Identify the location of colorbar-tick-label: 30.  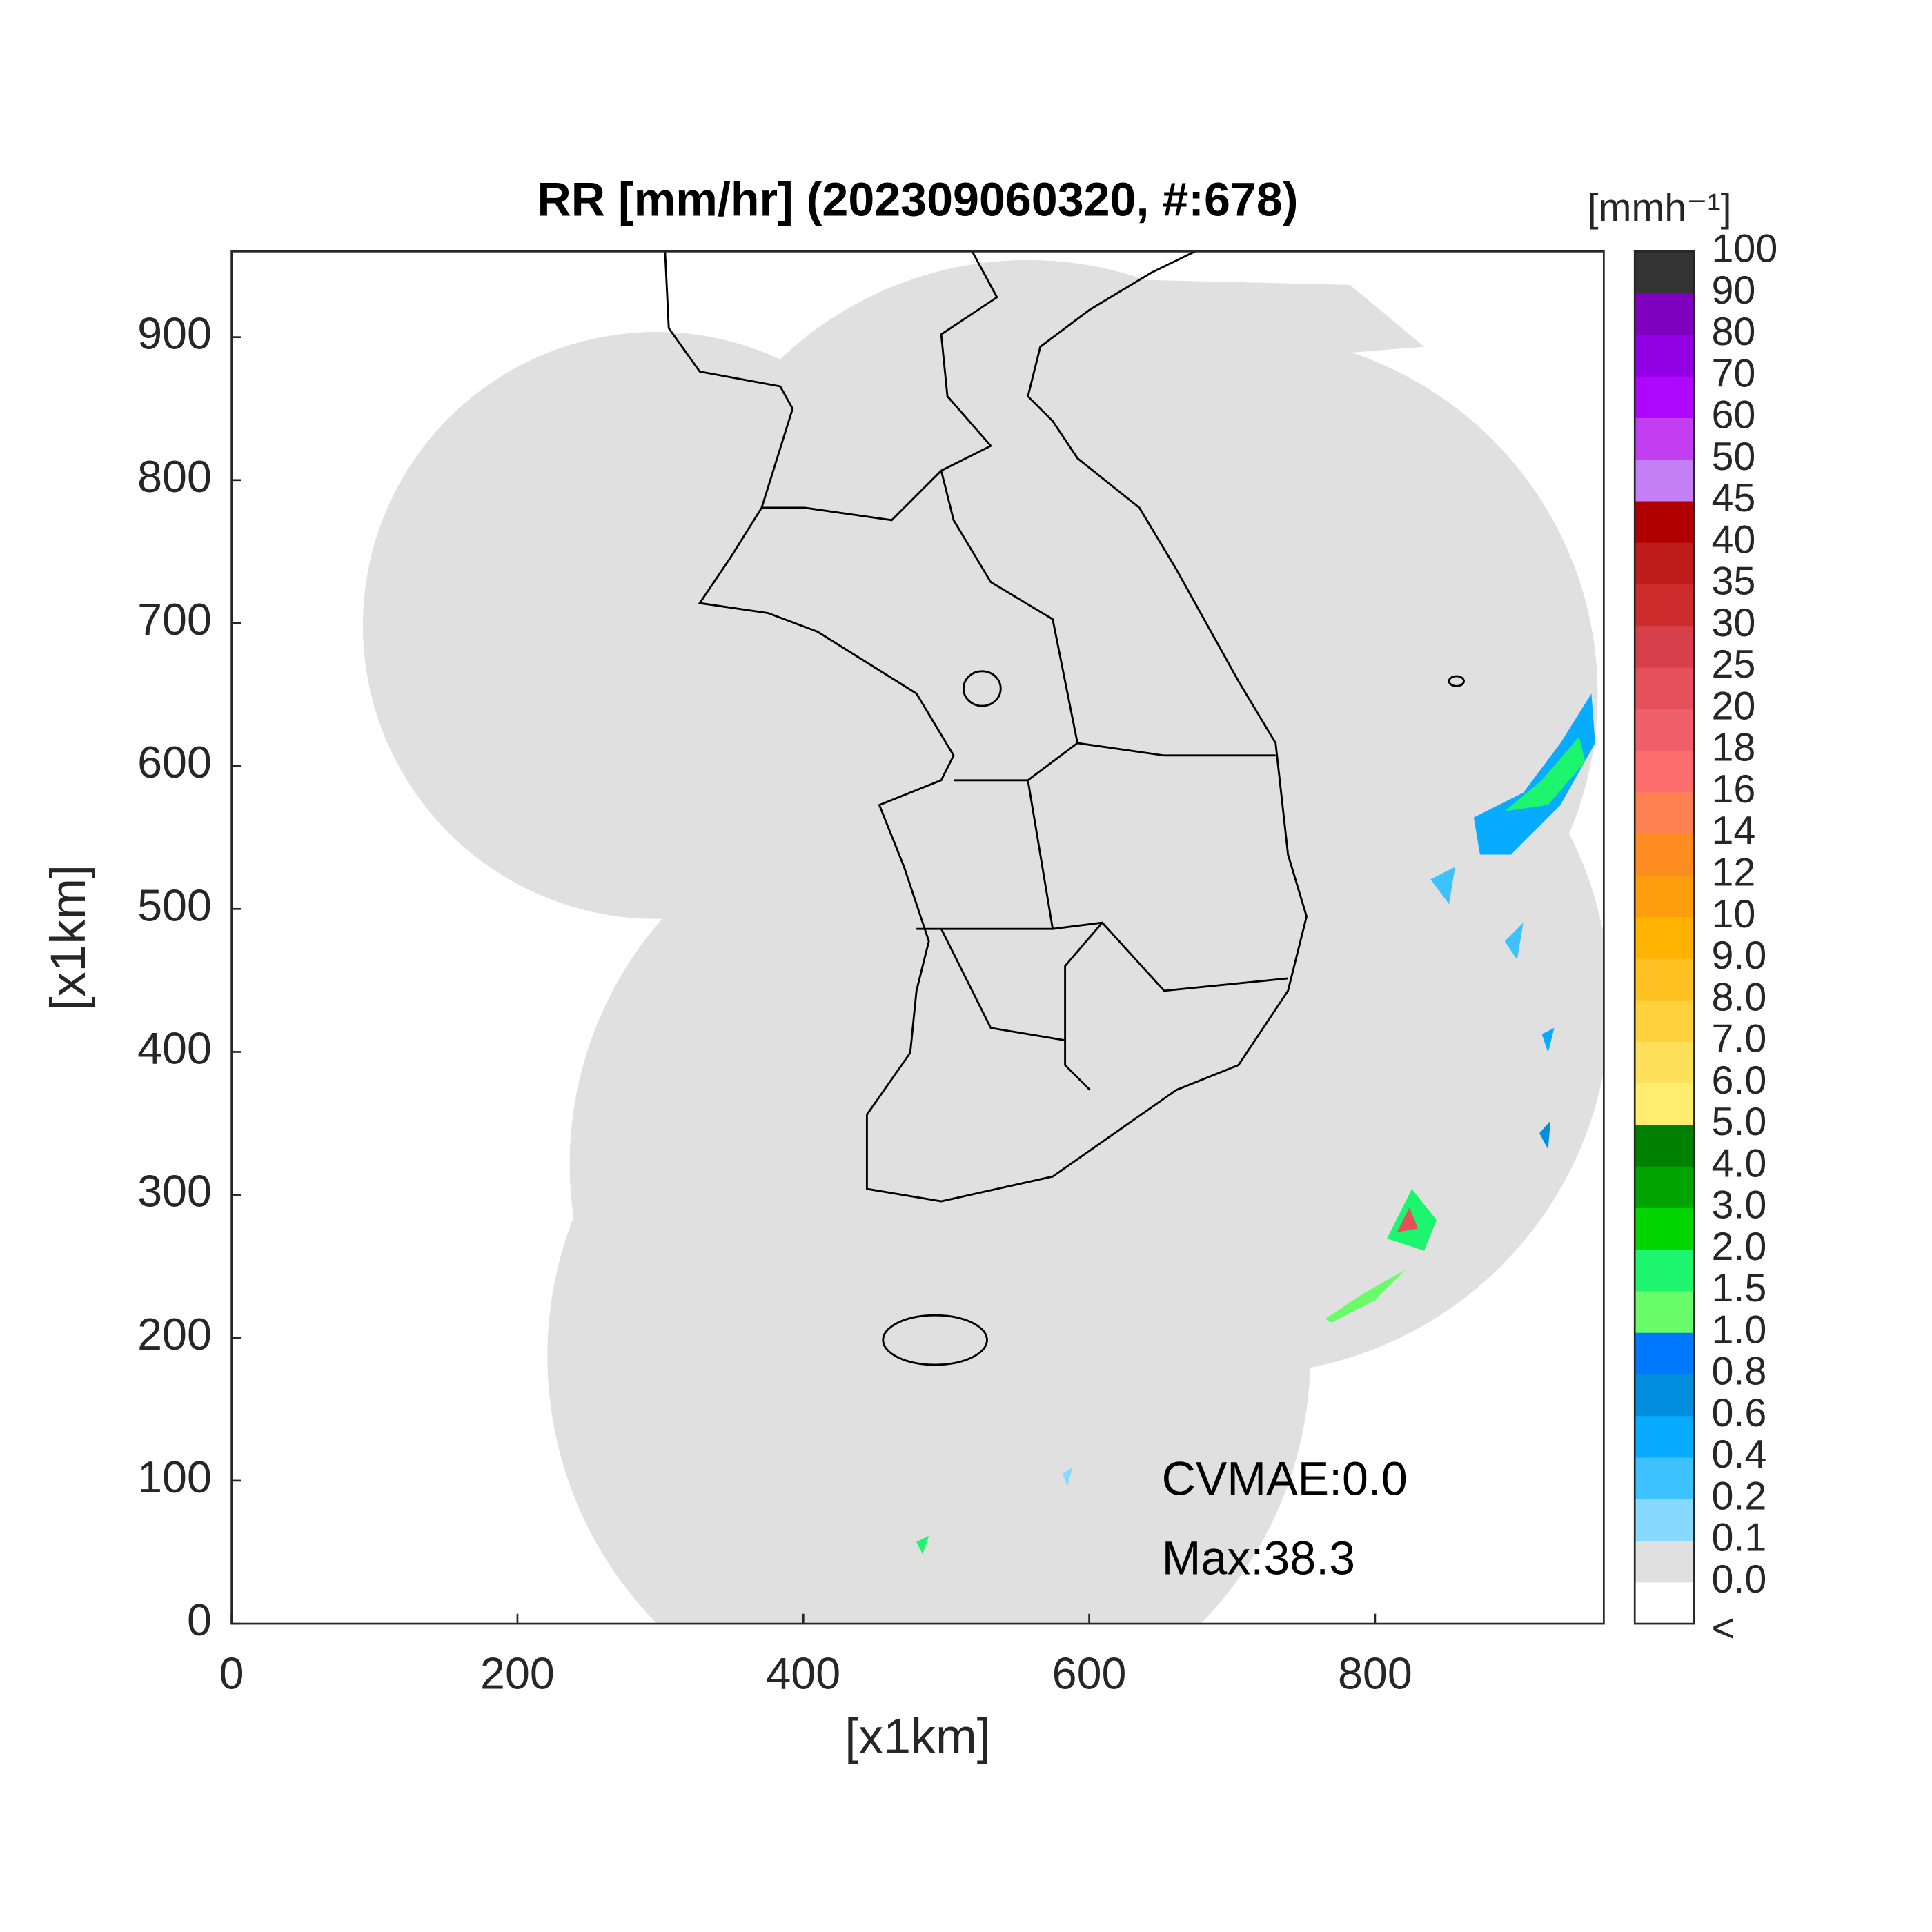
(1734, 623).